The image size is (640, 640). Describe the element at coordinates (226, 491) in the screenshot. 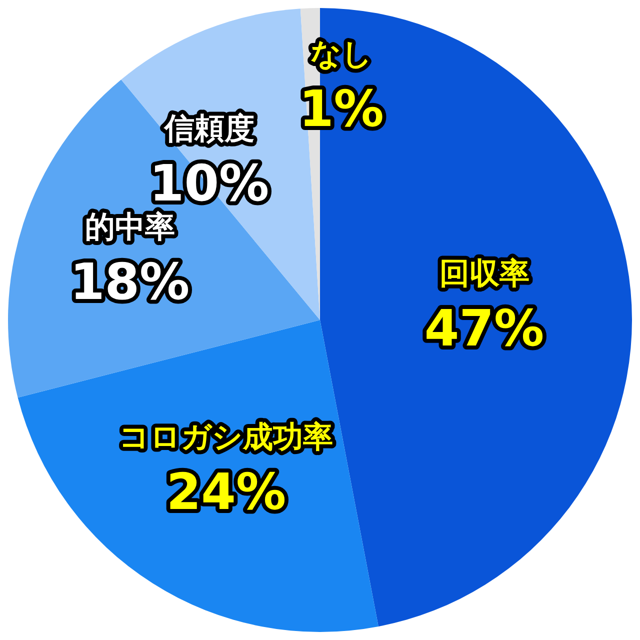

I see `data-label: 24%` at that location.